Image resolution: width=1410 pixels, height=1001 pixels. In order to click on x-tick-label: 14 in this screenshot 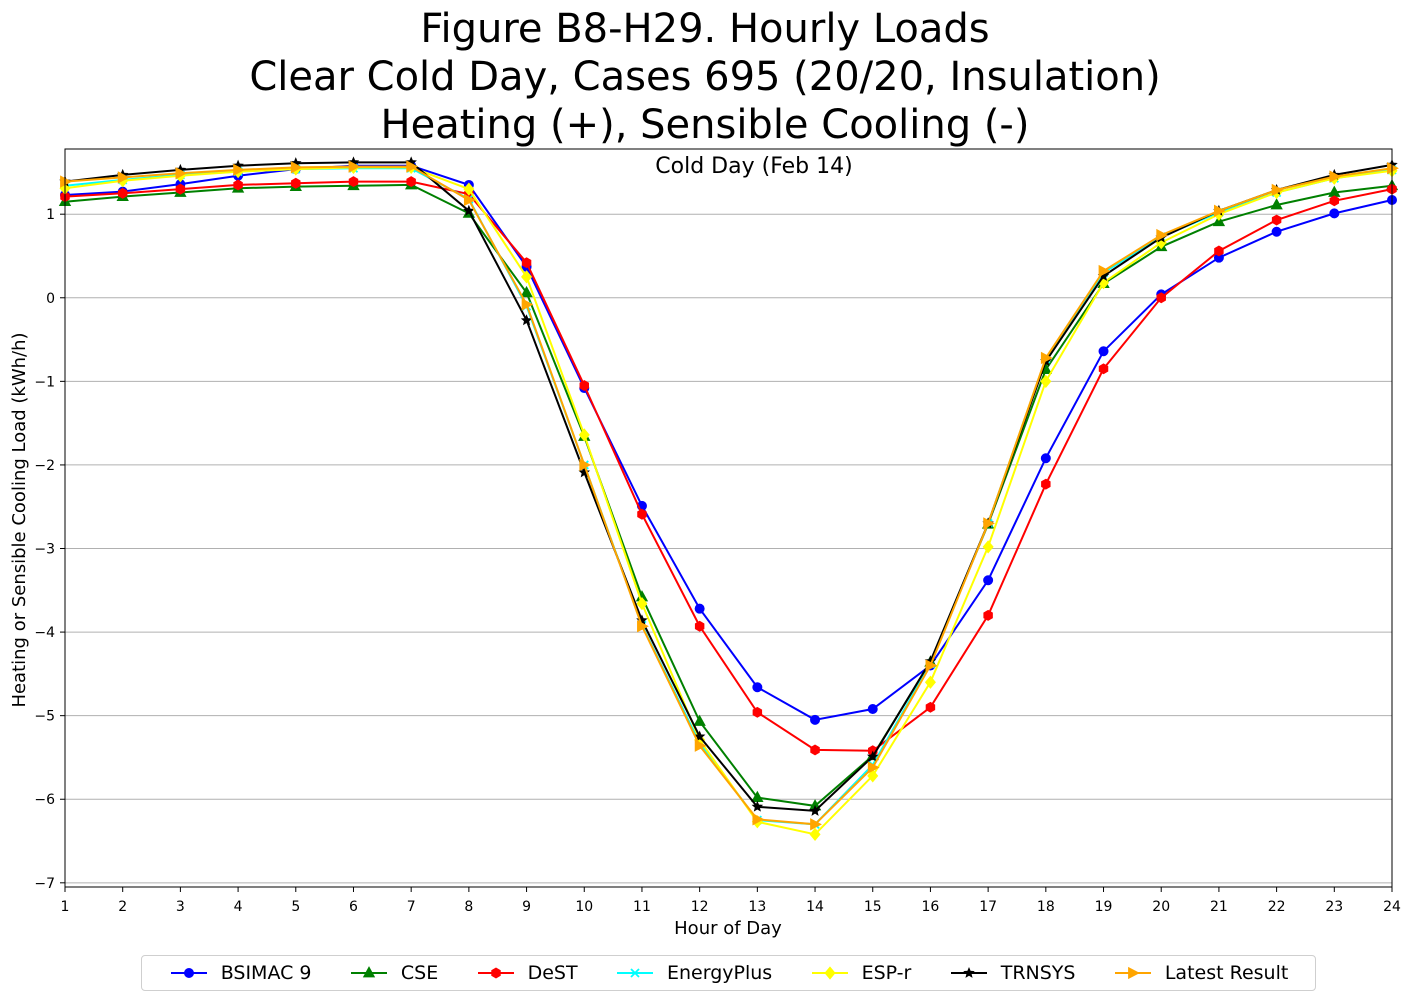, I will do `click(815, 907)`.